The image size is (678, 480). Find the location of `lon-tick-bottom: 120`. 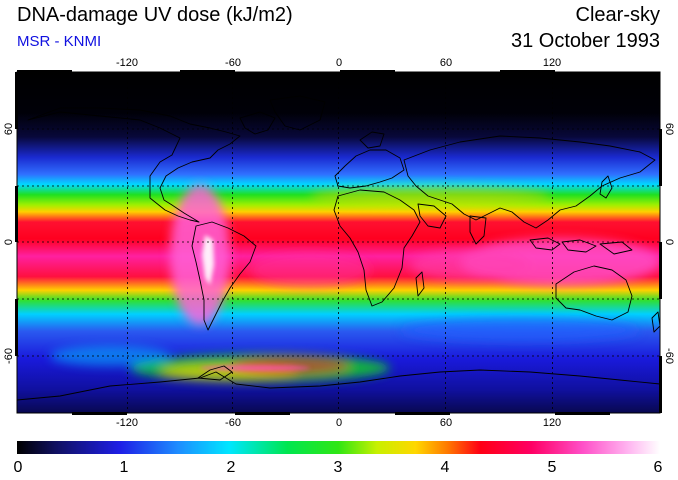

lon-tick-bottom: 120 is located at coordinates (552, 423).